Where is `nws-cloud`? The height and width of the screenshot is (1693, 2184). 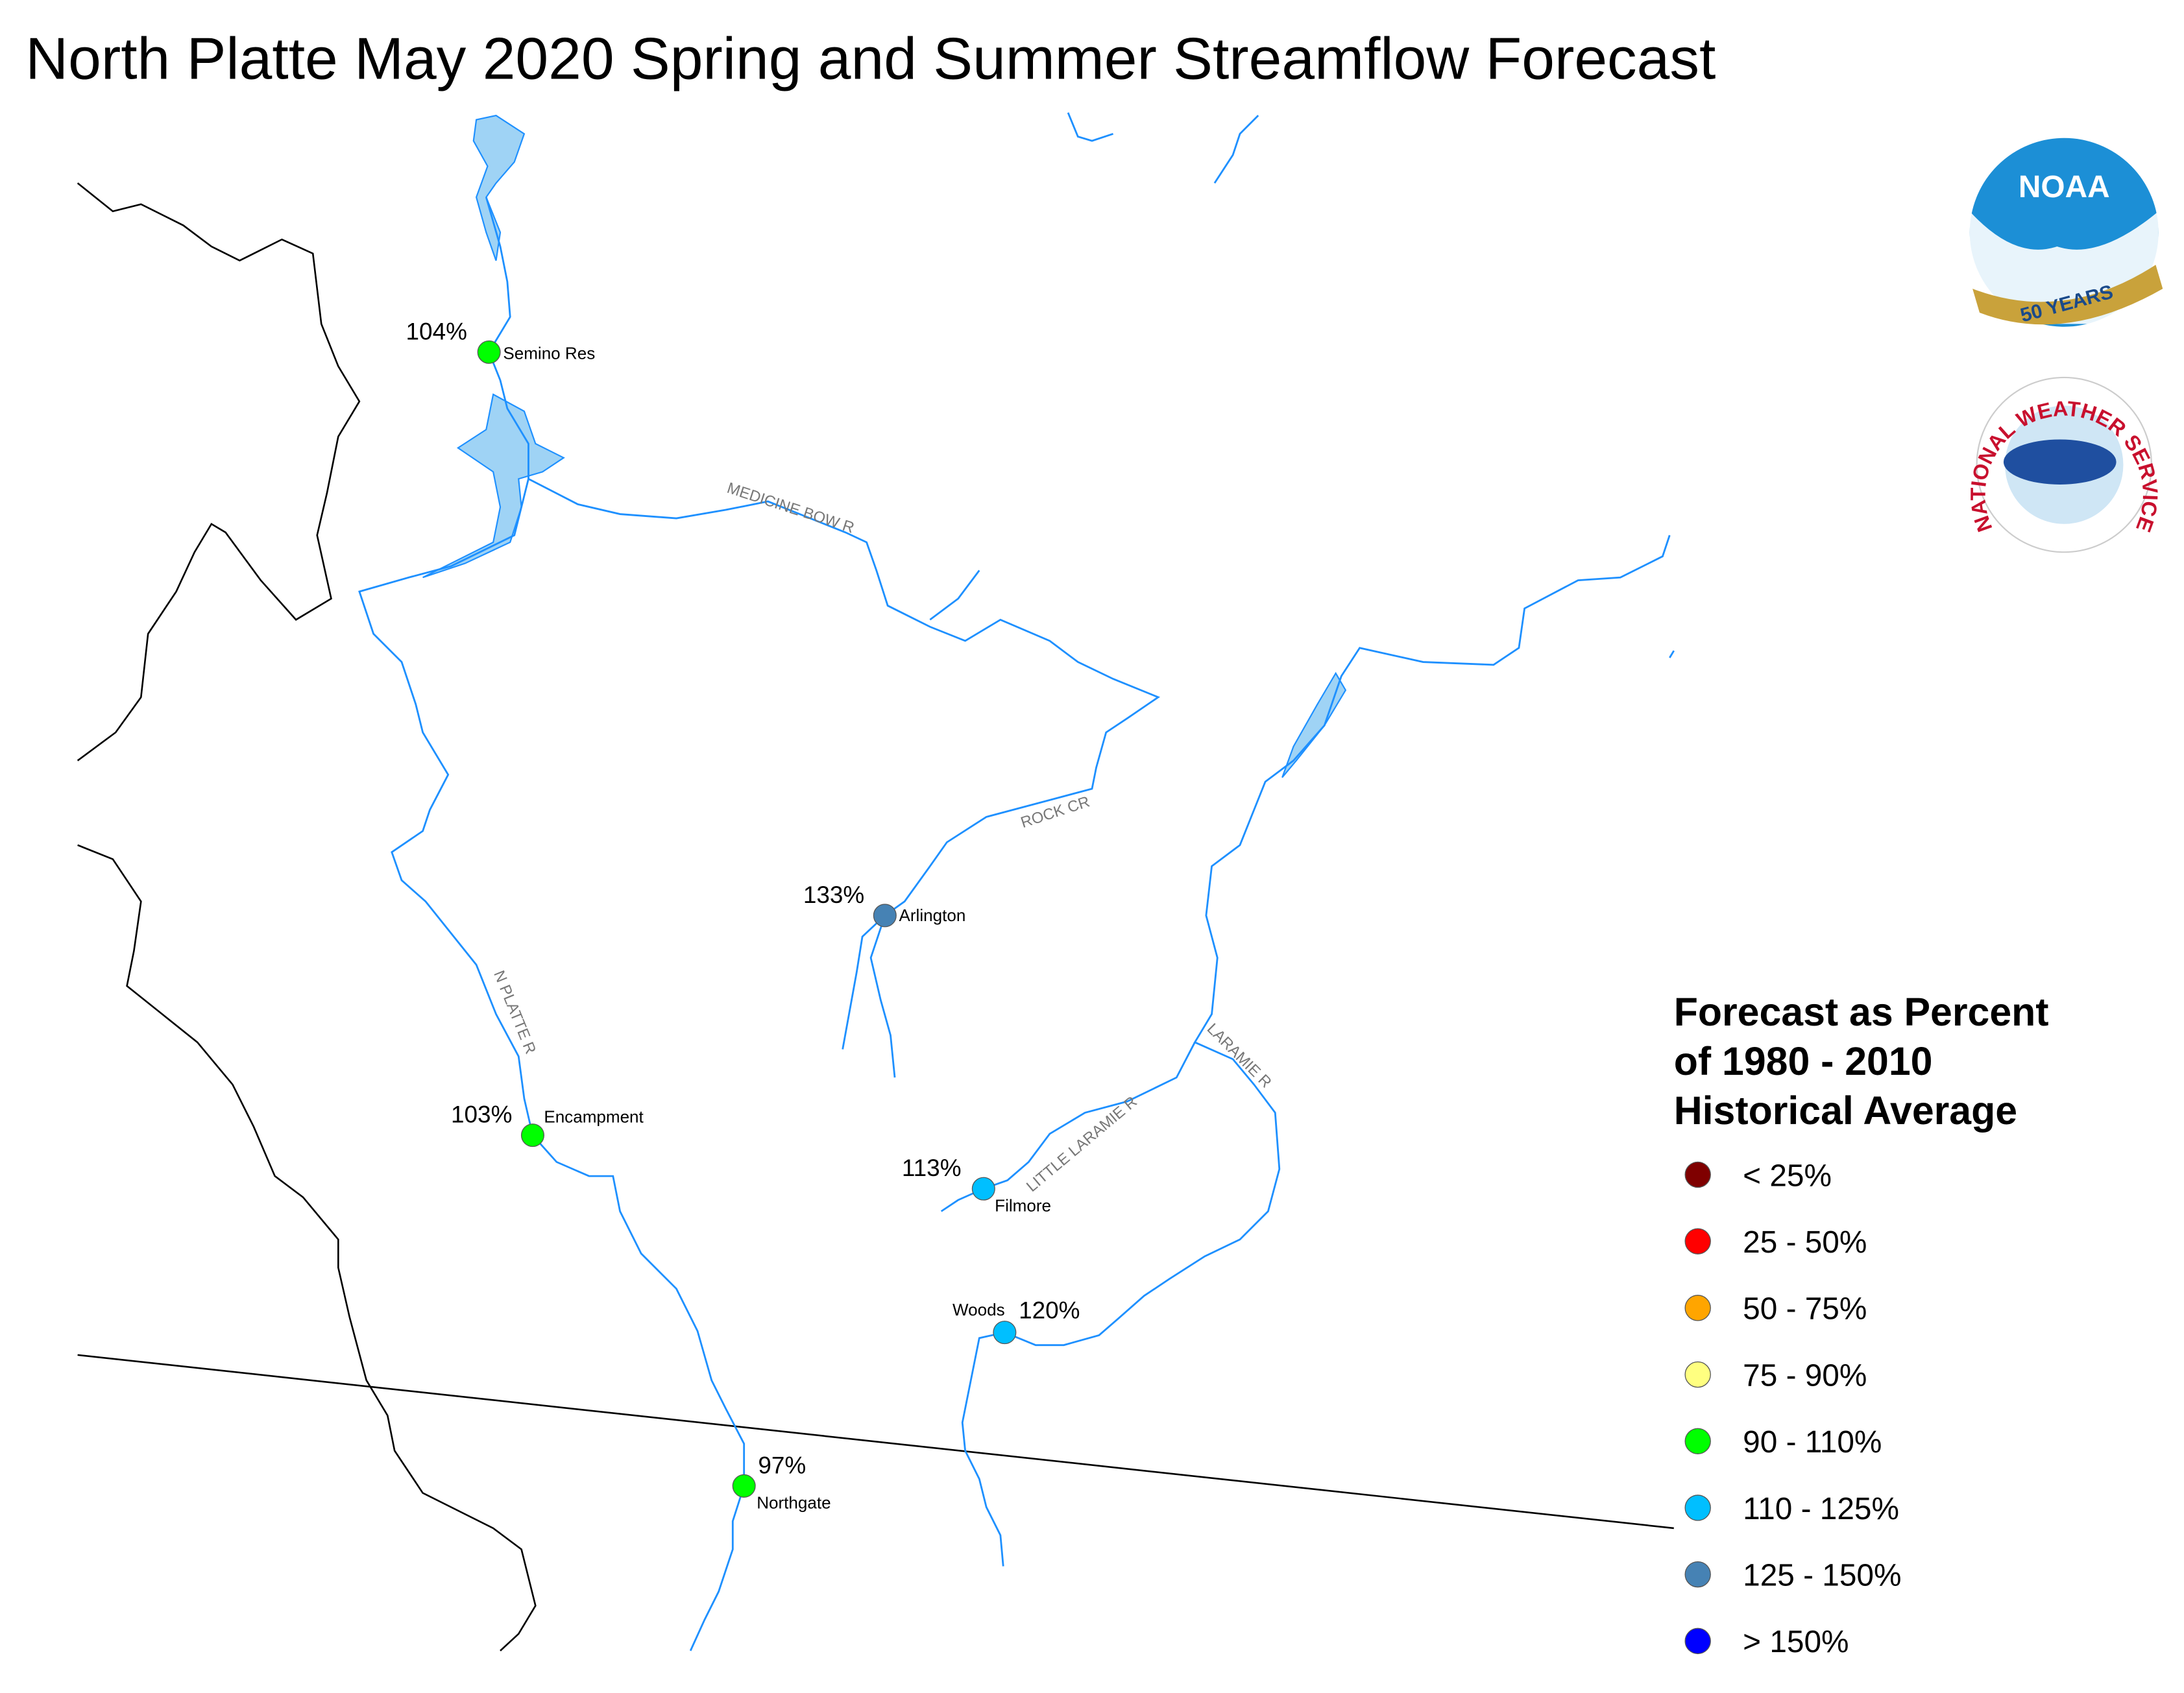 nws-cloud is located at coordinates (2060, 462).